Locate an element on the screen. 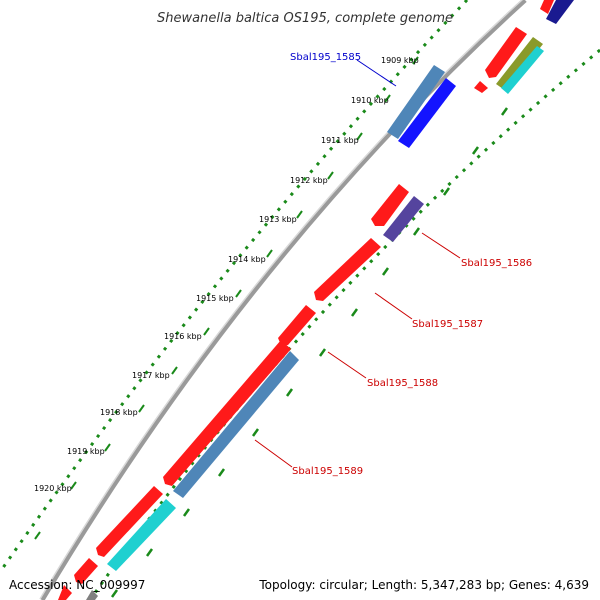 This screenshot has width=600, height=600. tick-label: 1917 kbp is located at coordinates (151, 375).